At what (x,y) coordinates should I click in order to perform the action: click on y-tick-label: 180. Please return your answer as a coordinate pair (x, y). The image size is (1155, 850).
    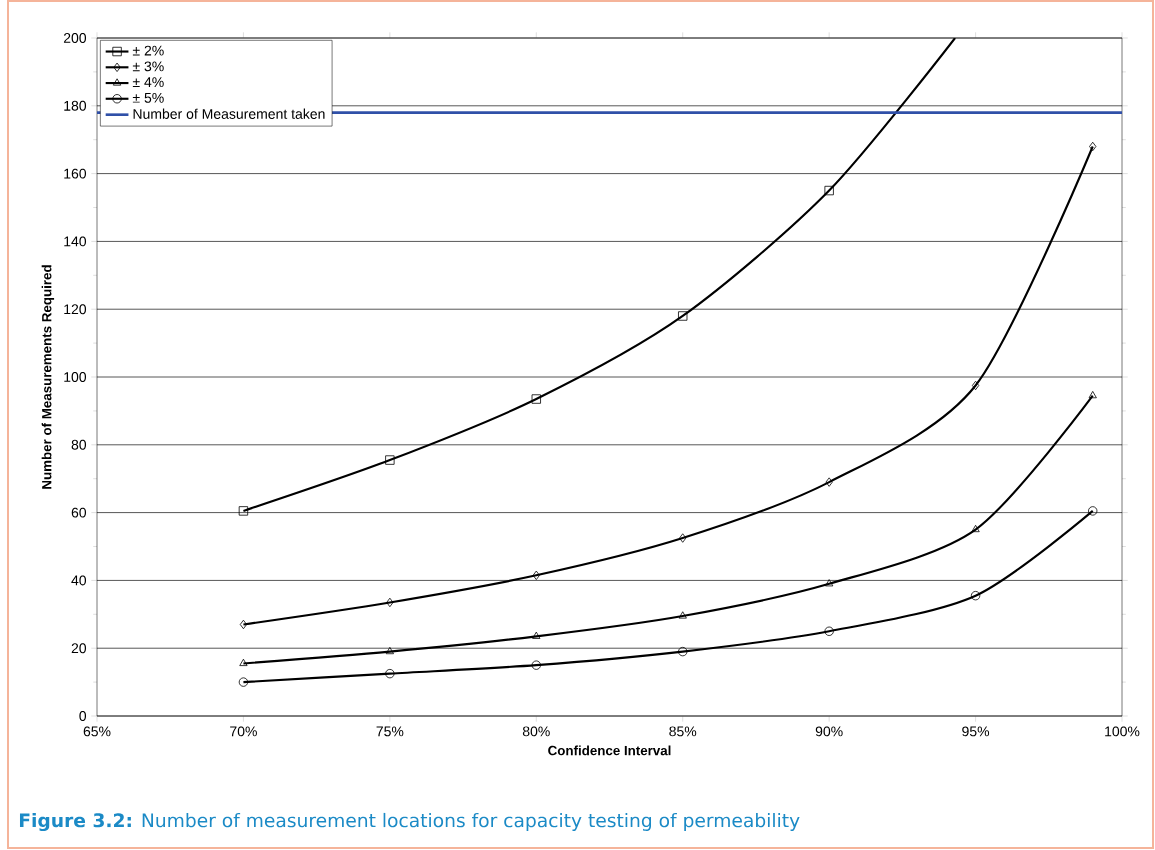
    Looking at the image, I should click on (75, 105).